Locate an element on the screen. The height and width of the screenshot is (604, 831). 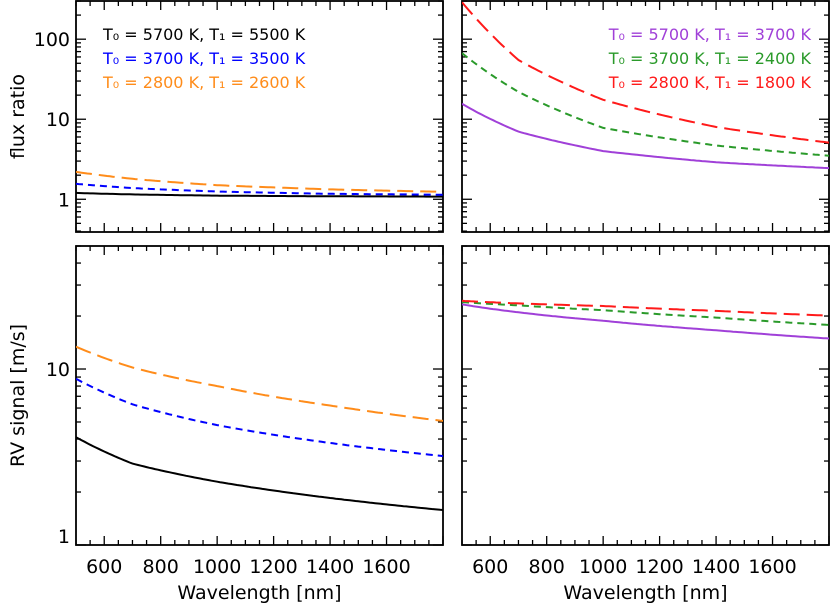
y-axis-title: flux ratio is located at coordinates (18, 116).